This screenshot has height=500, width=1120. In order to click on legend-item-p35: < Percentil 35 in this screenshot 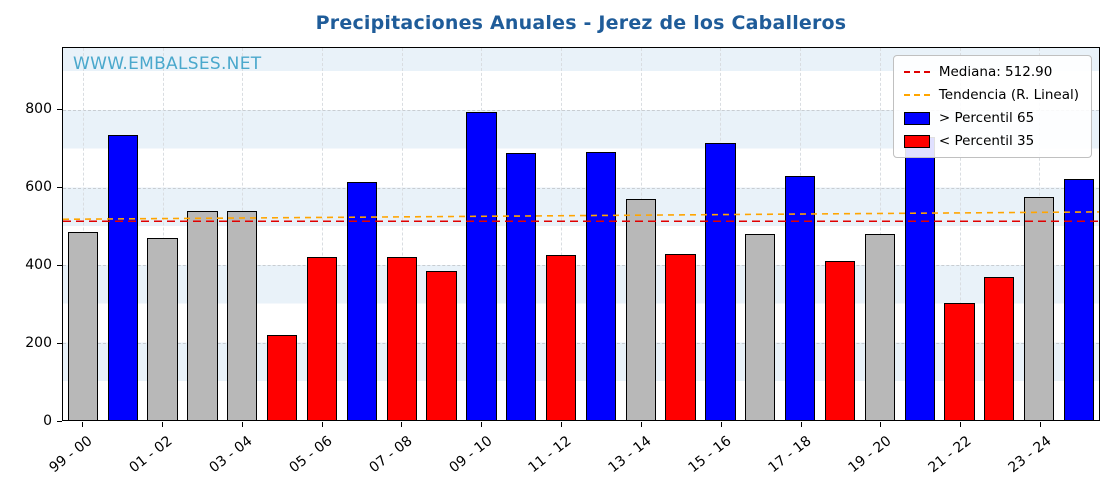, I will do `click(991, 141)`.